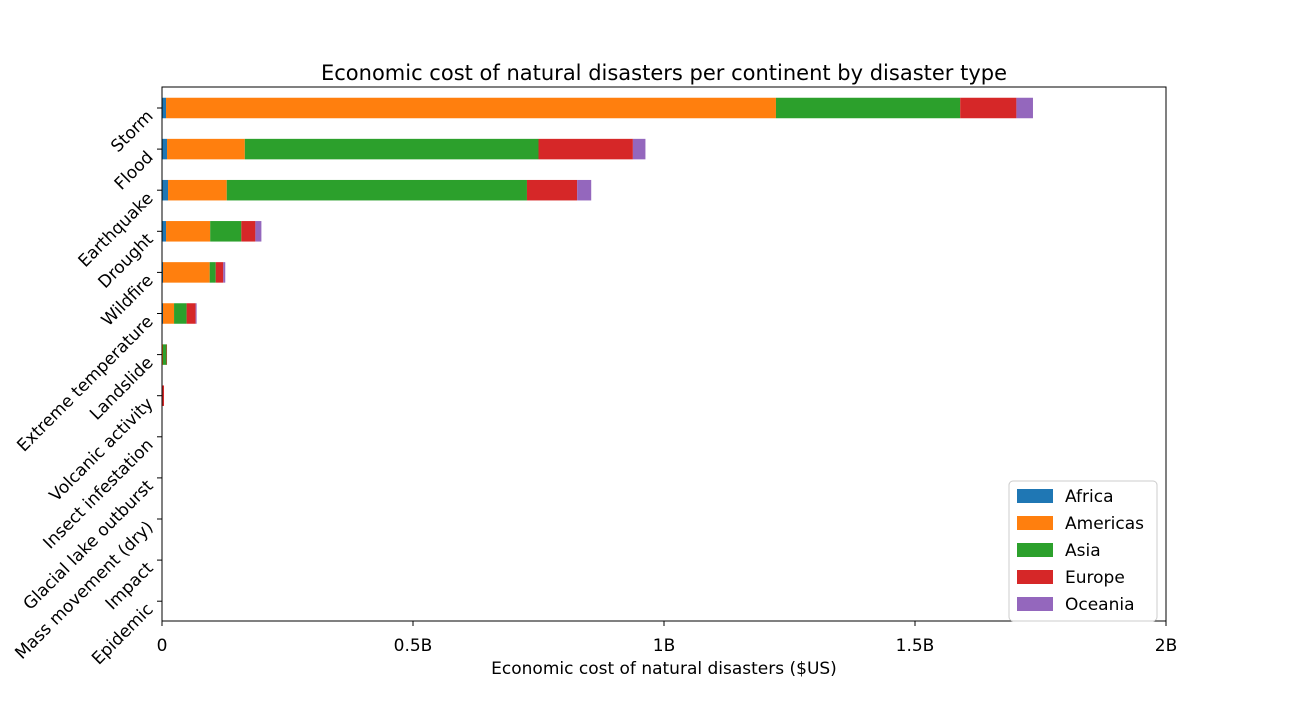 Image resolution: width=1296 pixels, height=720 pixels. I want to click on bar-asia-extreme-temperature, so click(180, 313).